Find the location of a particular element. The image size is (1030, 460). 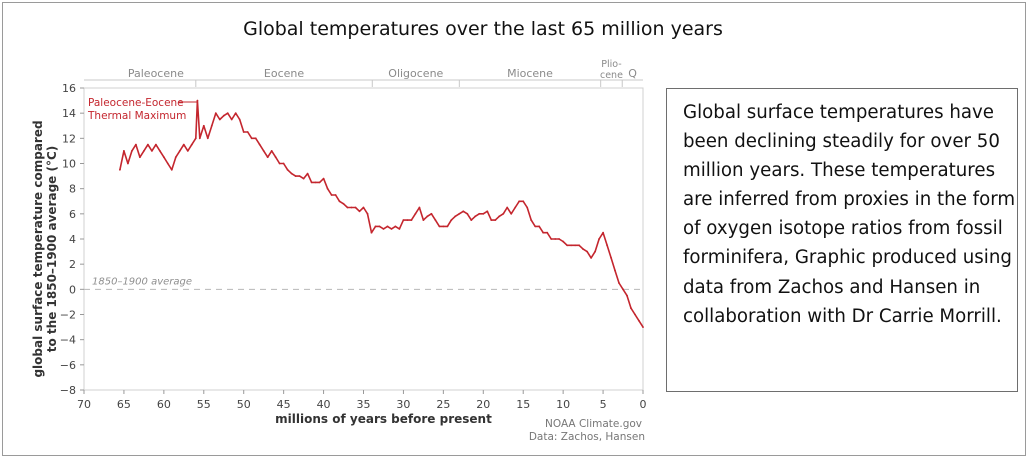

epoch-label-line: Miocene is located at coordinates (530, 73).